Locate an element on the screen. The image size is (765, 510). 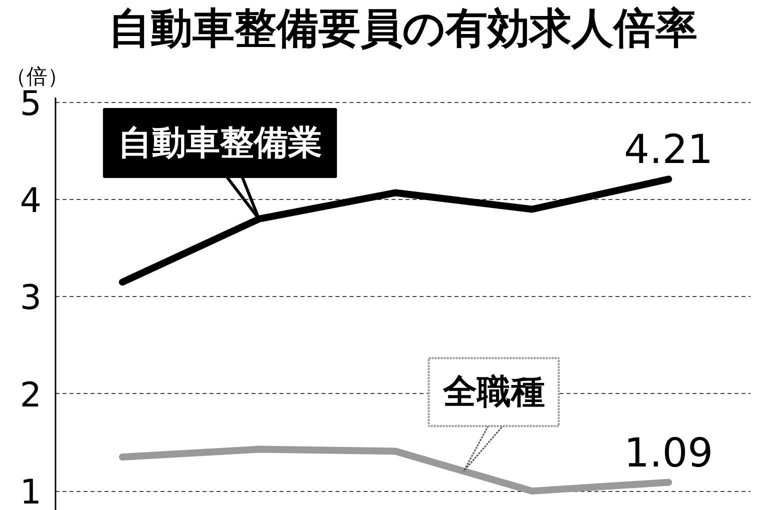
y-tick-label: 2 is located at coordinates (31, 395).